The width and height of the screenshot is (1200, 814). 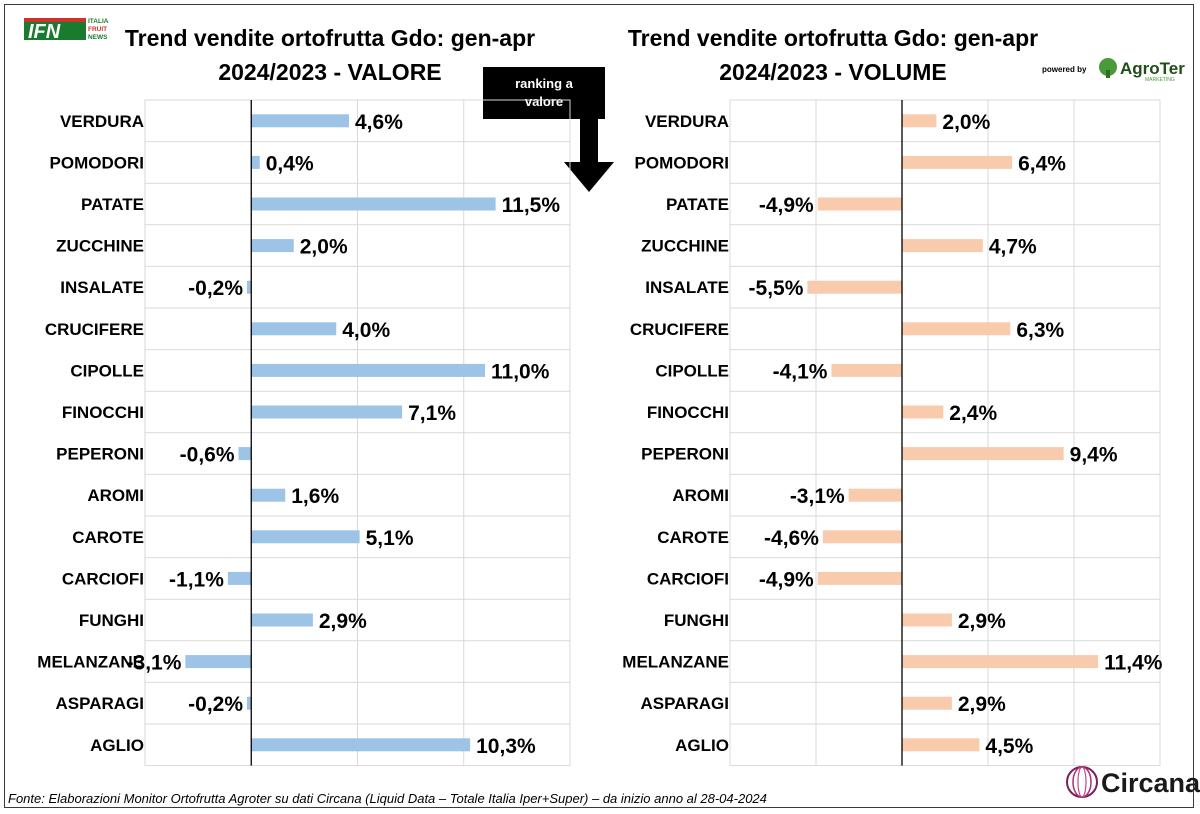 I want to click on ranking-annotation-line2: valore, so click(x=544, y=101).